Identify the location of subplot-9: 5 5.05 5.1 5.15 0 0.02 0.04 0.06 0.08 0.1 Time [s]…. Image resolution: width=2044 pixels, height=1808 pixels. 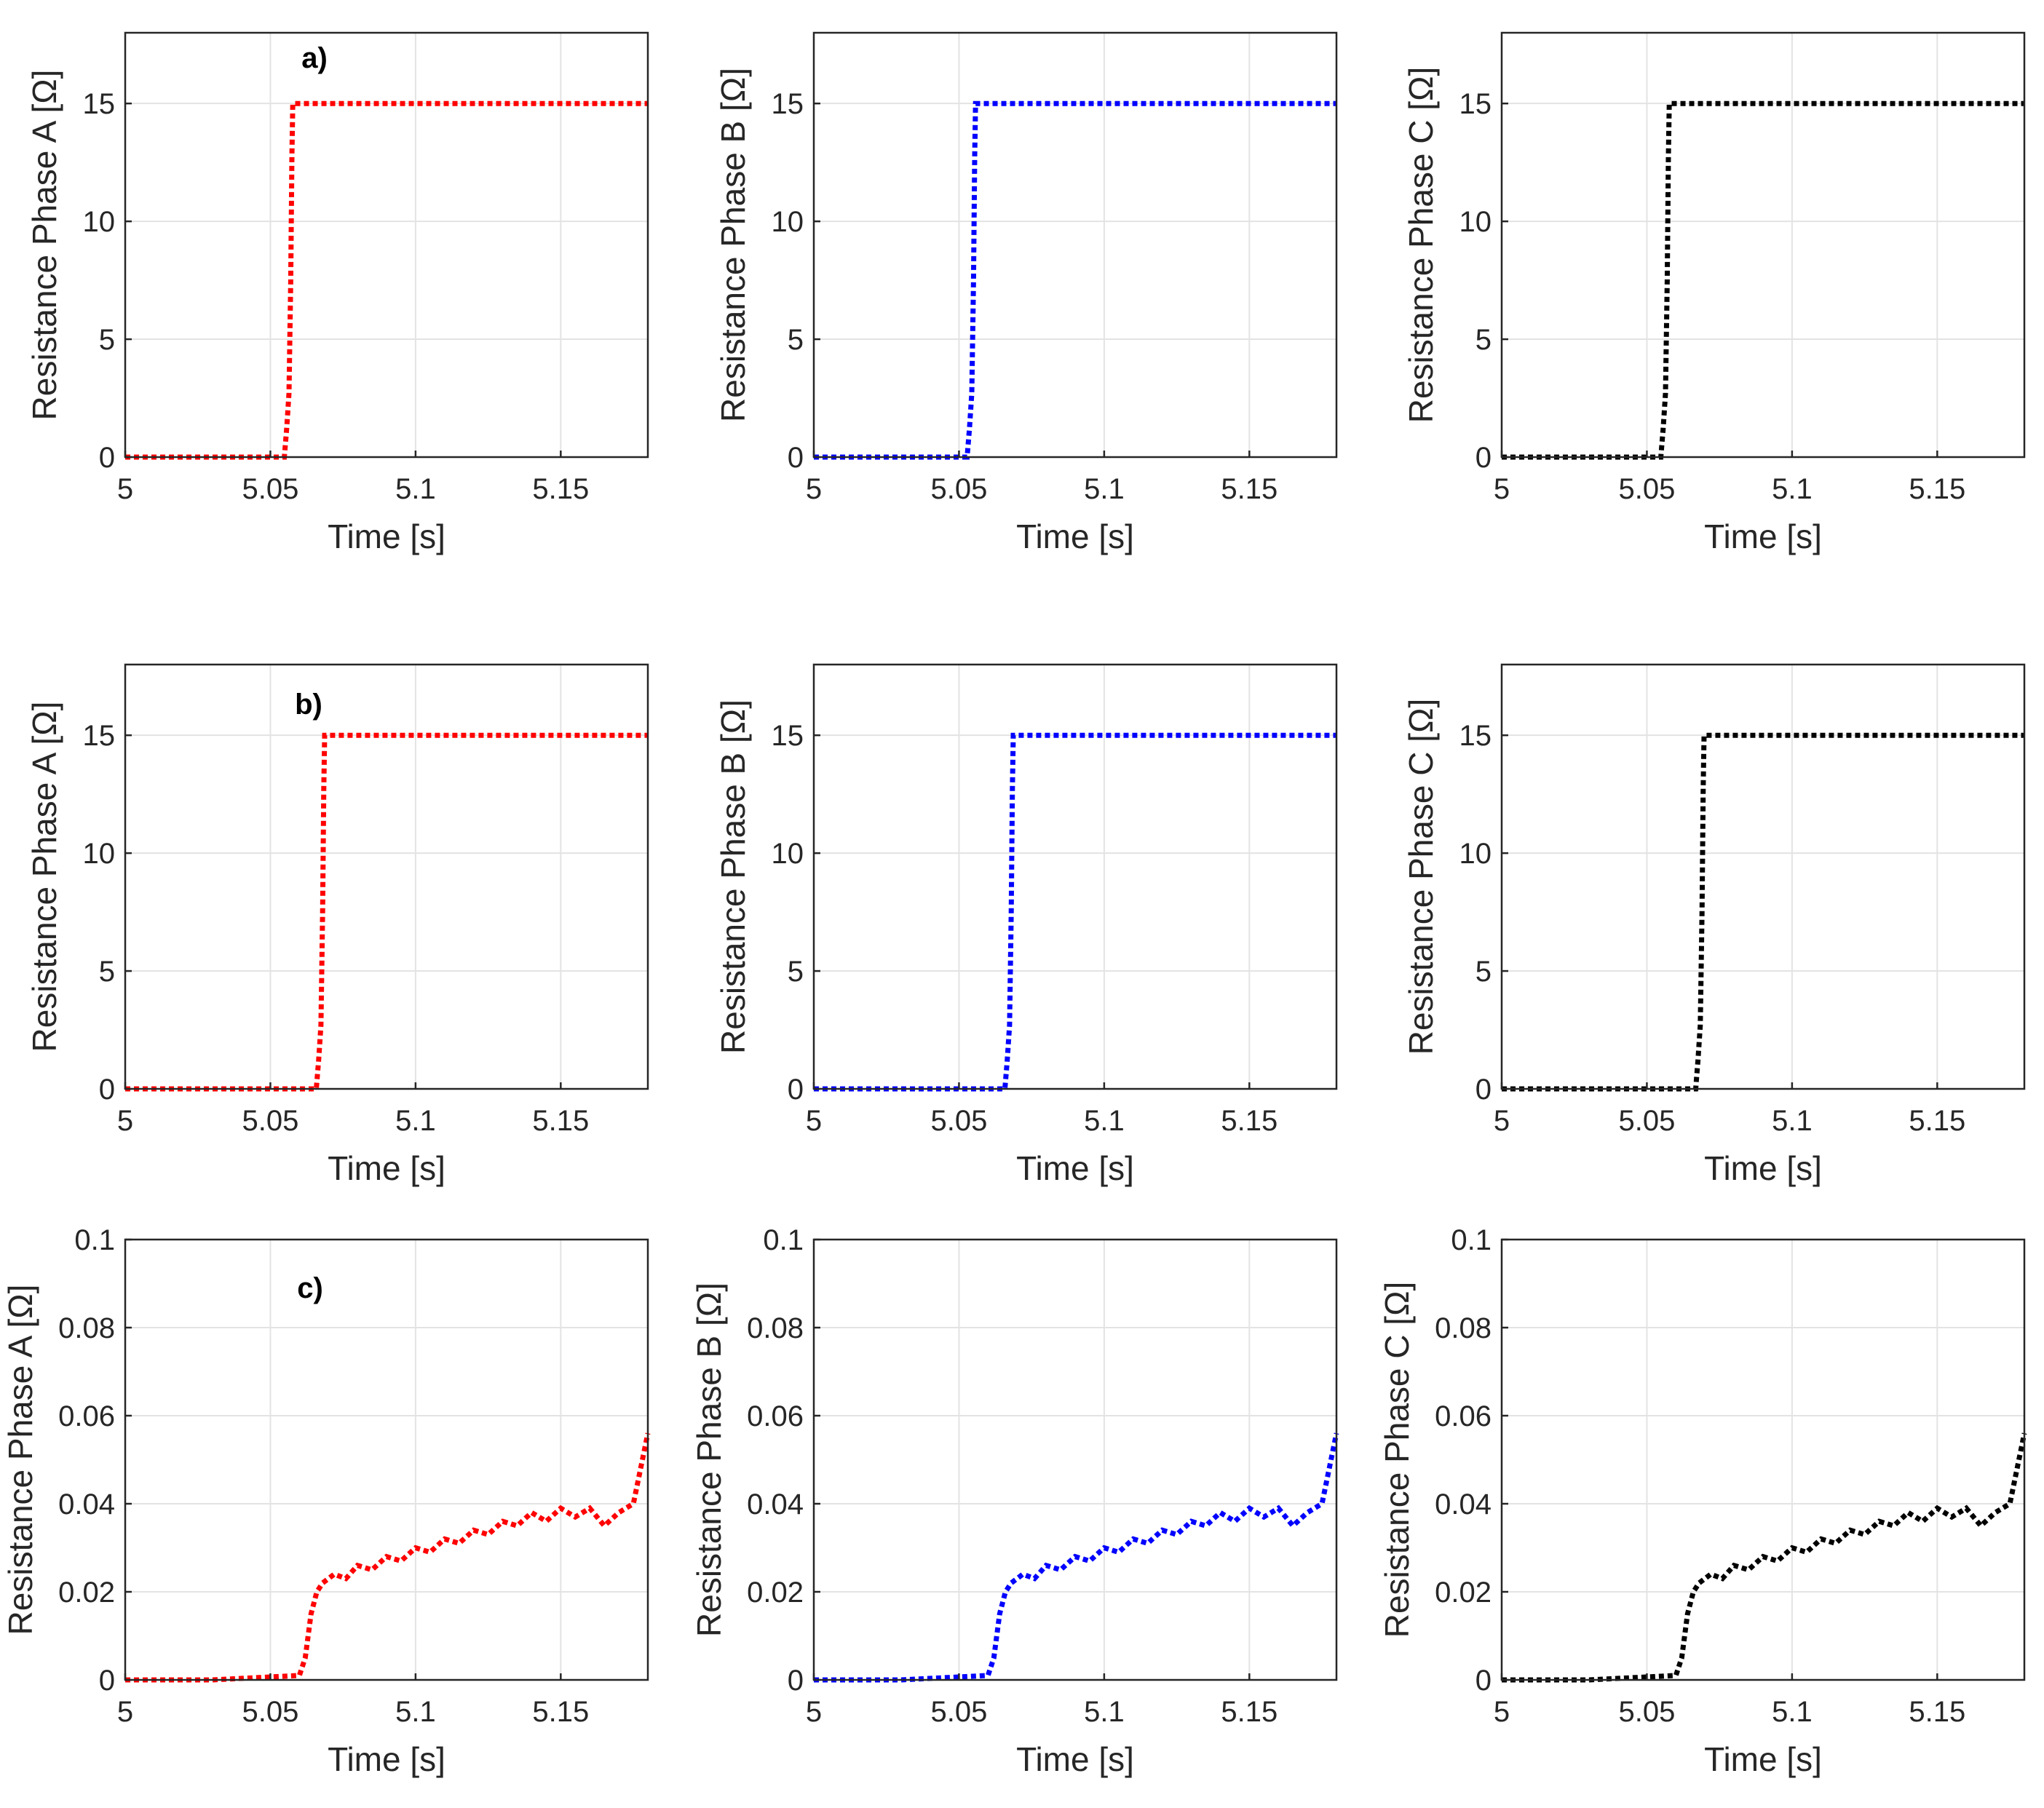
(1702, 1501).